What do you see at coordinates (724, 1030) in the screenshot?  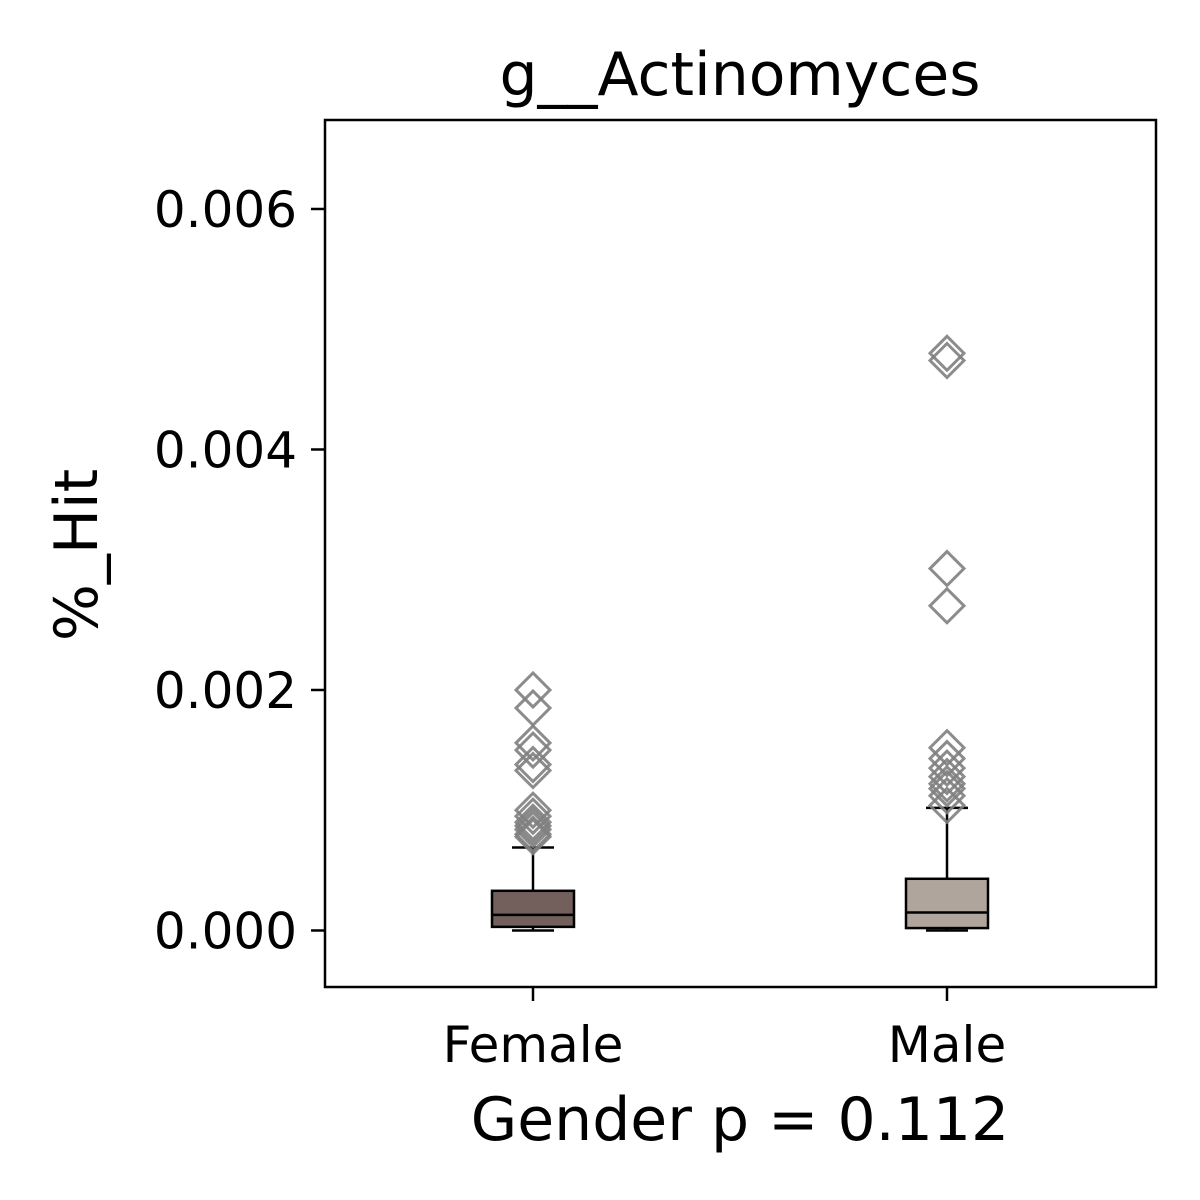 I see `x-axis: Female Male` at bounding box center [724, 1030].